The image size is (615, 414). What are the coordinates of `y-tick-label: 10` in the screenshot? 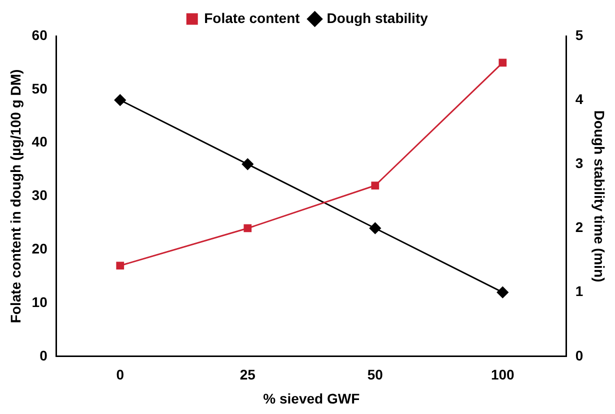 It's located at (40, 302).